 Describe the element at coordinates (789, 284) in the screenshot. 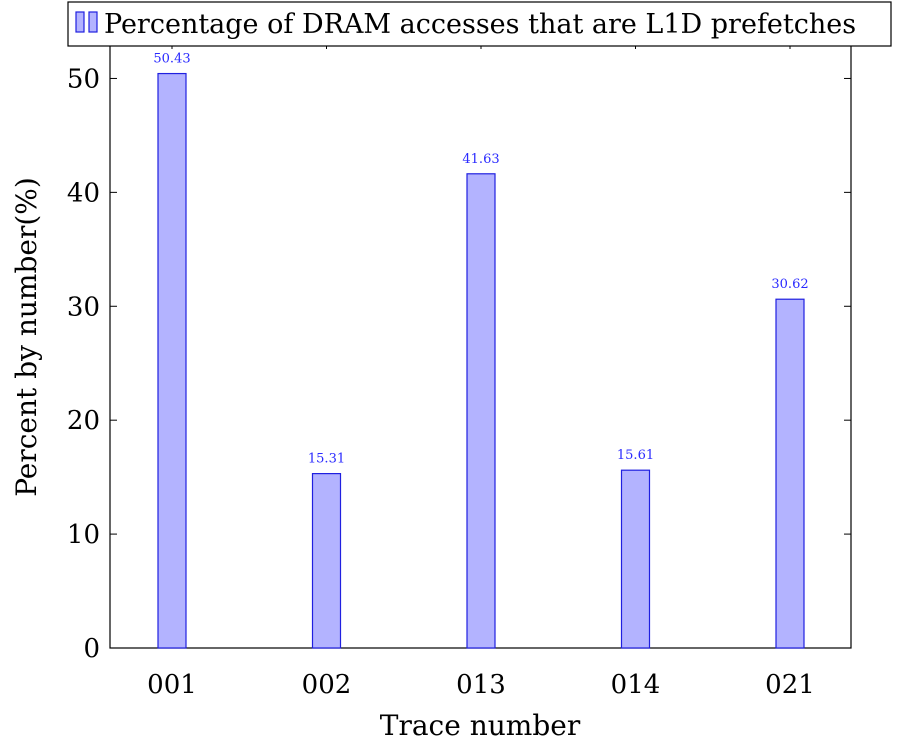

I see `bar-value-label: 30.62` at that location.